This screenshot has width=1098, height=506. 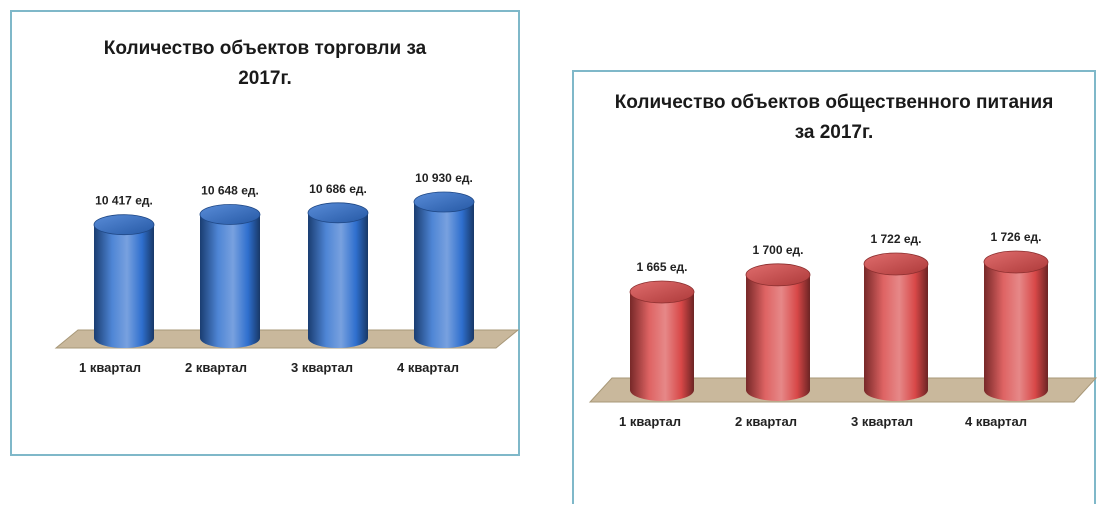 What do you see at coordinates (338, 189) in the screenshot?
I see `data-label: 10 686 ед.` at bounding box center [338, 189].